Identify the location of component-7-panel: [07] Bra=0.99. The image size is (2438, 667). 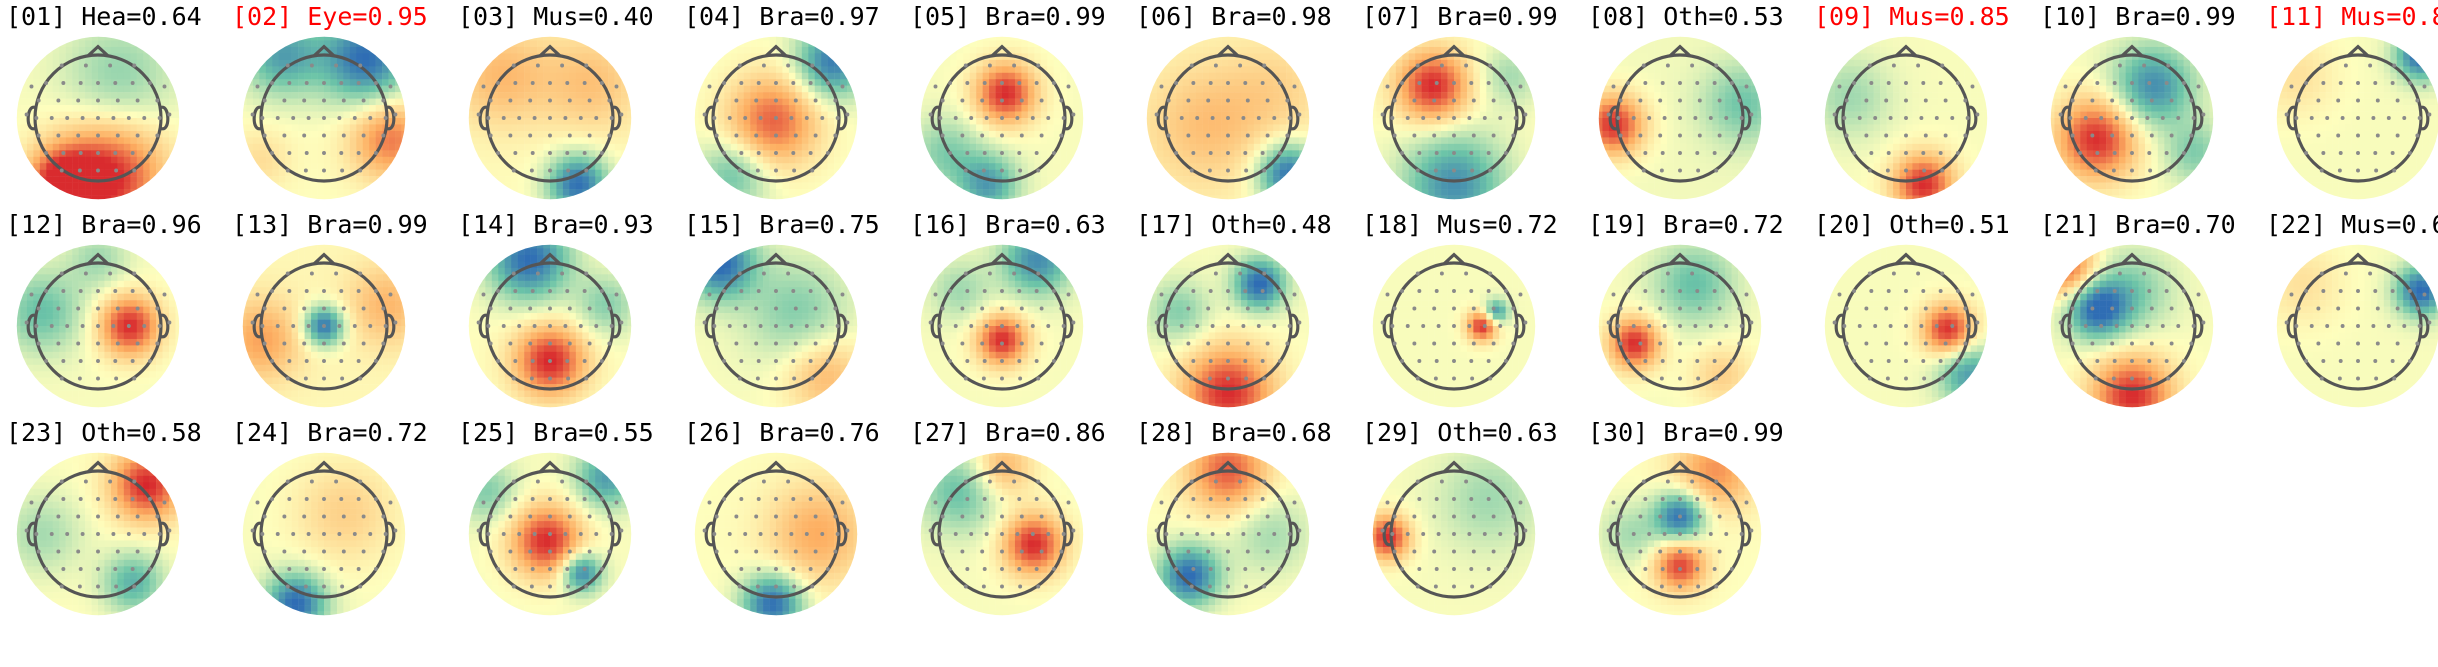
(1467, 104).